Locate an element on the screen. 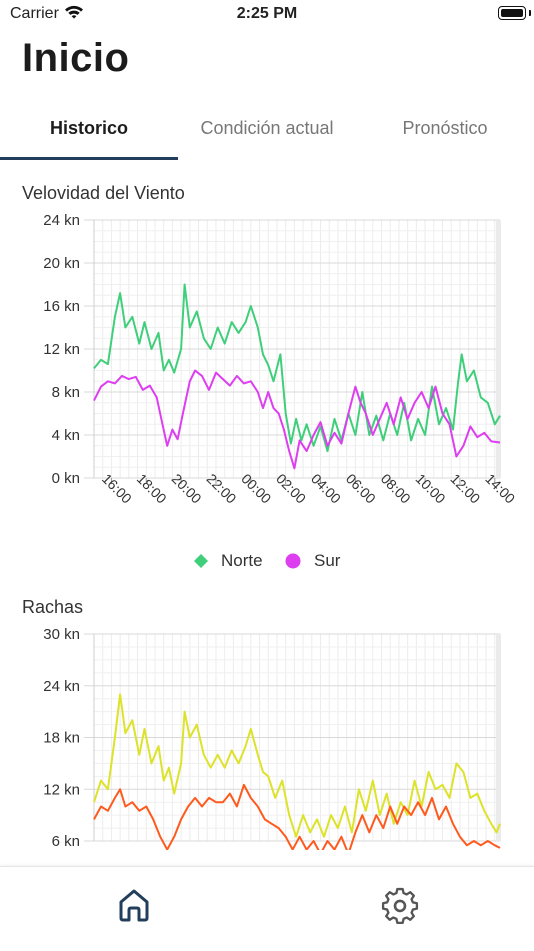  x-tick-label: 14:00 is located at coordinates (500, 488).